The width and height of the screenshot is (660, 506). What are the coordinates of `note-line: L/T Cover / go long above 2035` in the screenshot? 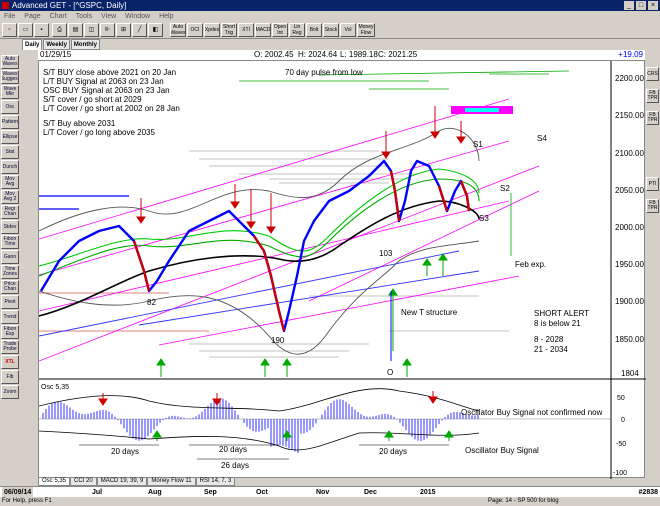 It's located at (99, 132).